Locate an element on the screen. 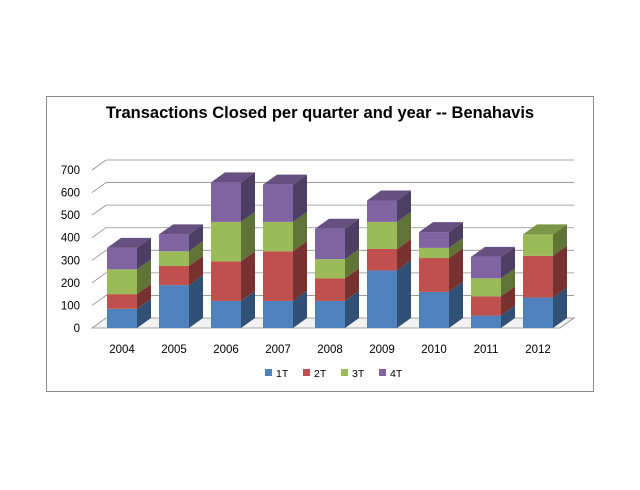 This screenshot has height=490, width=640. y-tick-label: 700 is located at coordinates (70, 171).